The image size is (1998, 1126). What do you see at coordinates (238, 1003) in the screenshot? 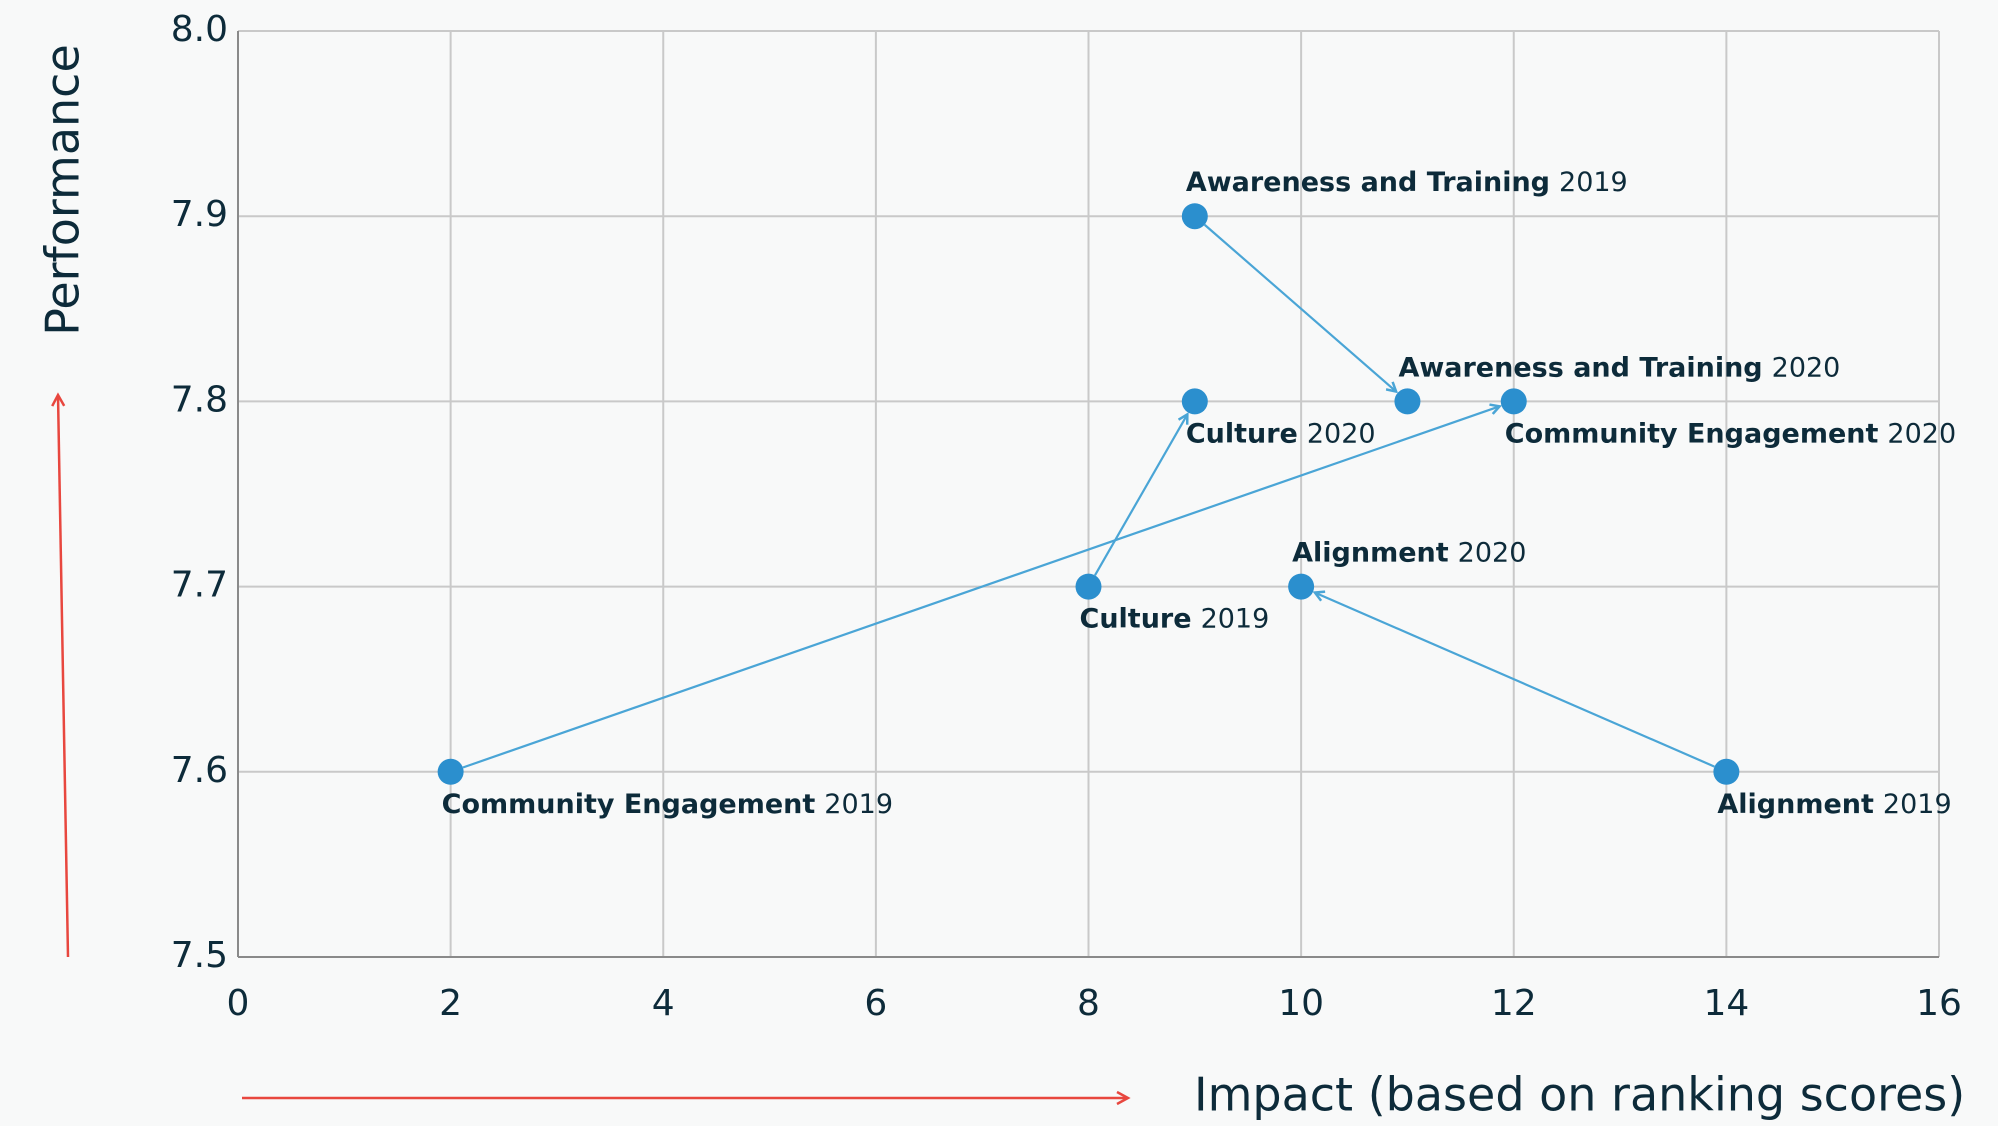
I see `x-tick-label: 0` at bounding box center [238, 1003].